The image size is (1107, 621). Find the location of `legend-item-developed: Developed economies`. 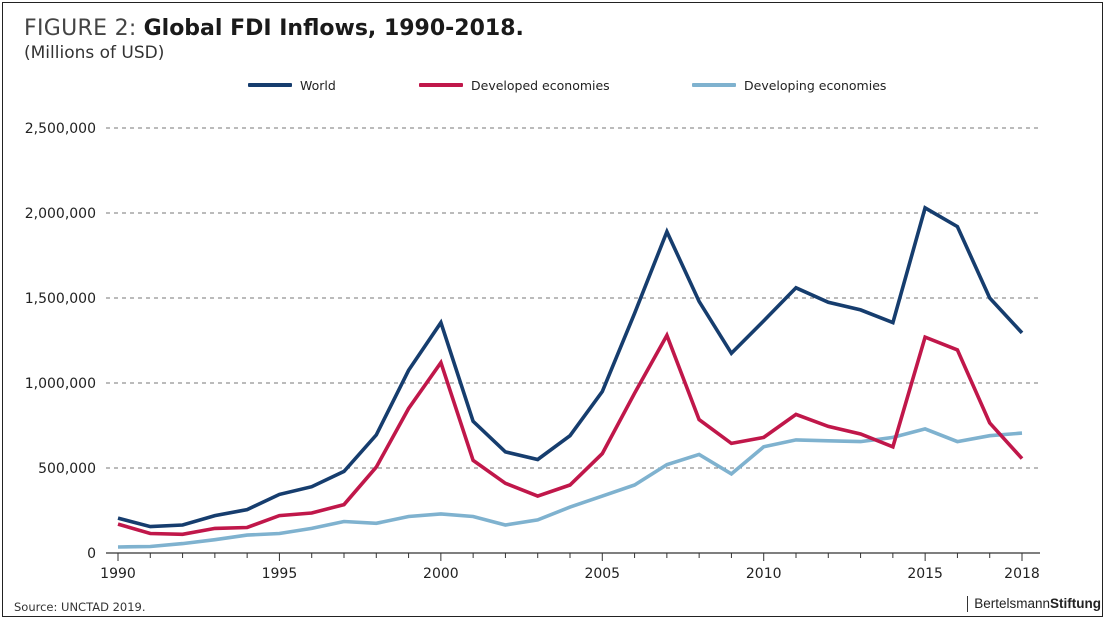

legend-item-developed: Developed economies is located at coordinates (514, 85).